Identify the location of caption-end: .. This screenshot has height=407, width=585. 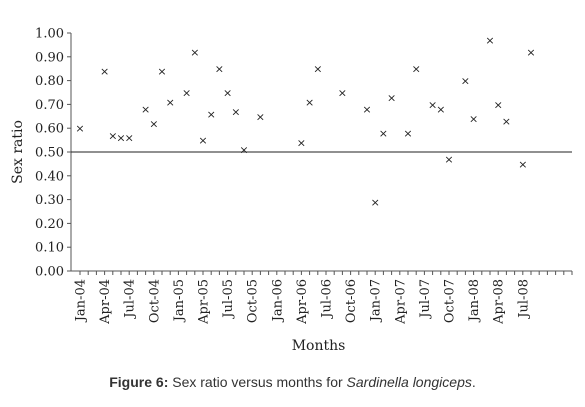
(473, 382).